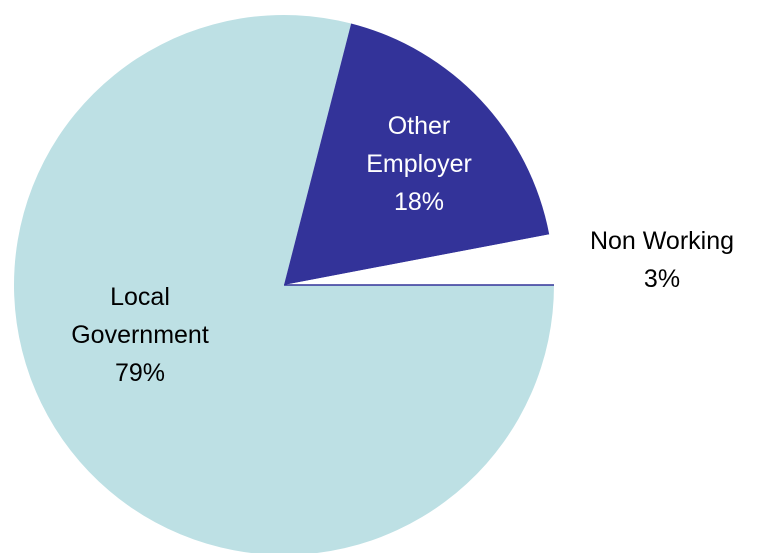 This screenshot has width=780, height=553. What do you see at coordinates (662, 241) in the screenshot?
I see `slice-label-line: Non Working` at bounding box center [662, 241].